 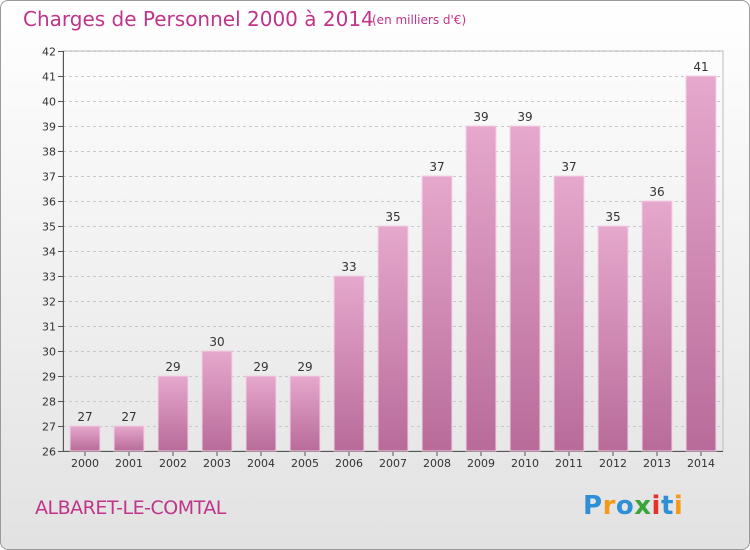 What do you see at coordinates (436, 167) in the screenshot?
I see `value-label-2008: 37` at bounding box center [436, 167].